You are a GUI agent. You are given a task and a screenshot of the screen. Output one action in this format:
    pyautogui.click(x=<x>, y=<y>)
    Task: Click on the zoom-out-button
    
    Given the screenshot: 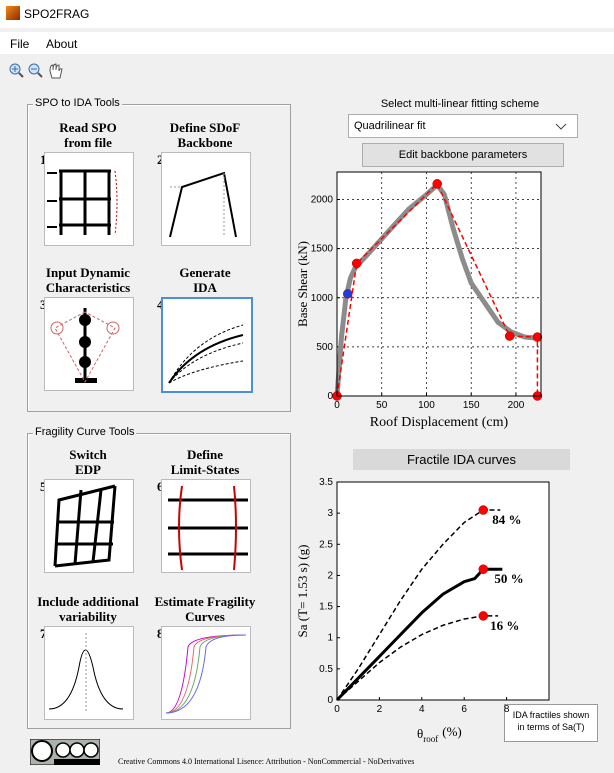 What is the action you would take?
    pyautogui.click(x=35, y=70)
    